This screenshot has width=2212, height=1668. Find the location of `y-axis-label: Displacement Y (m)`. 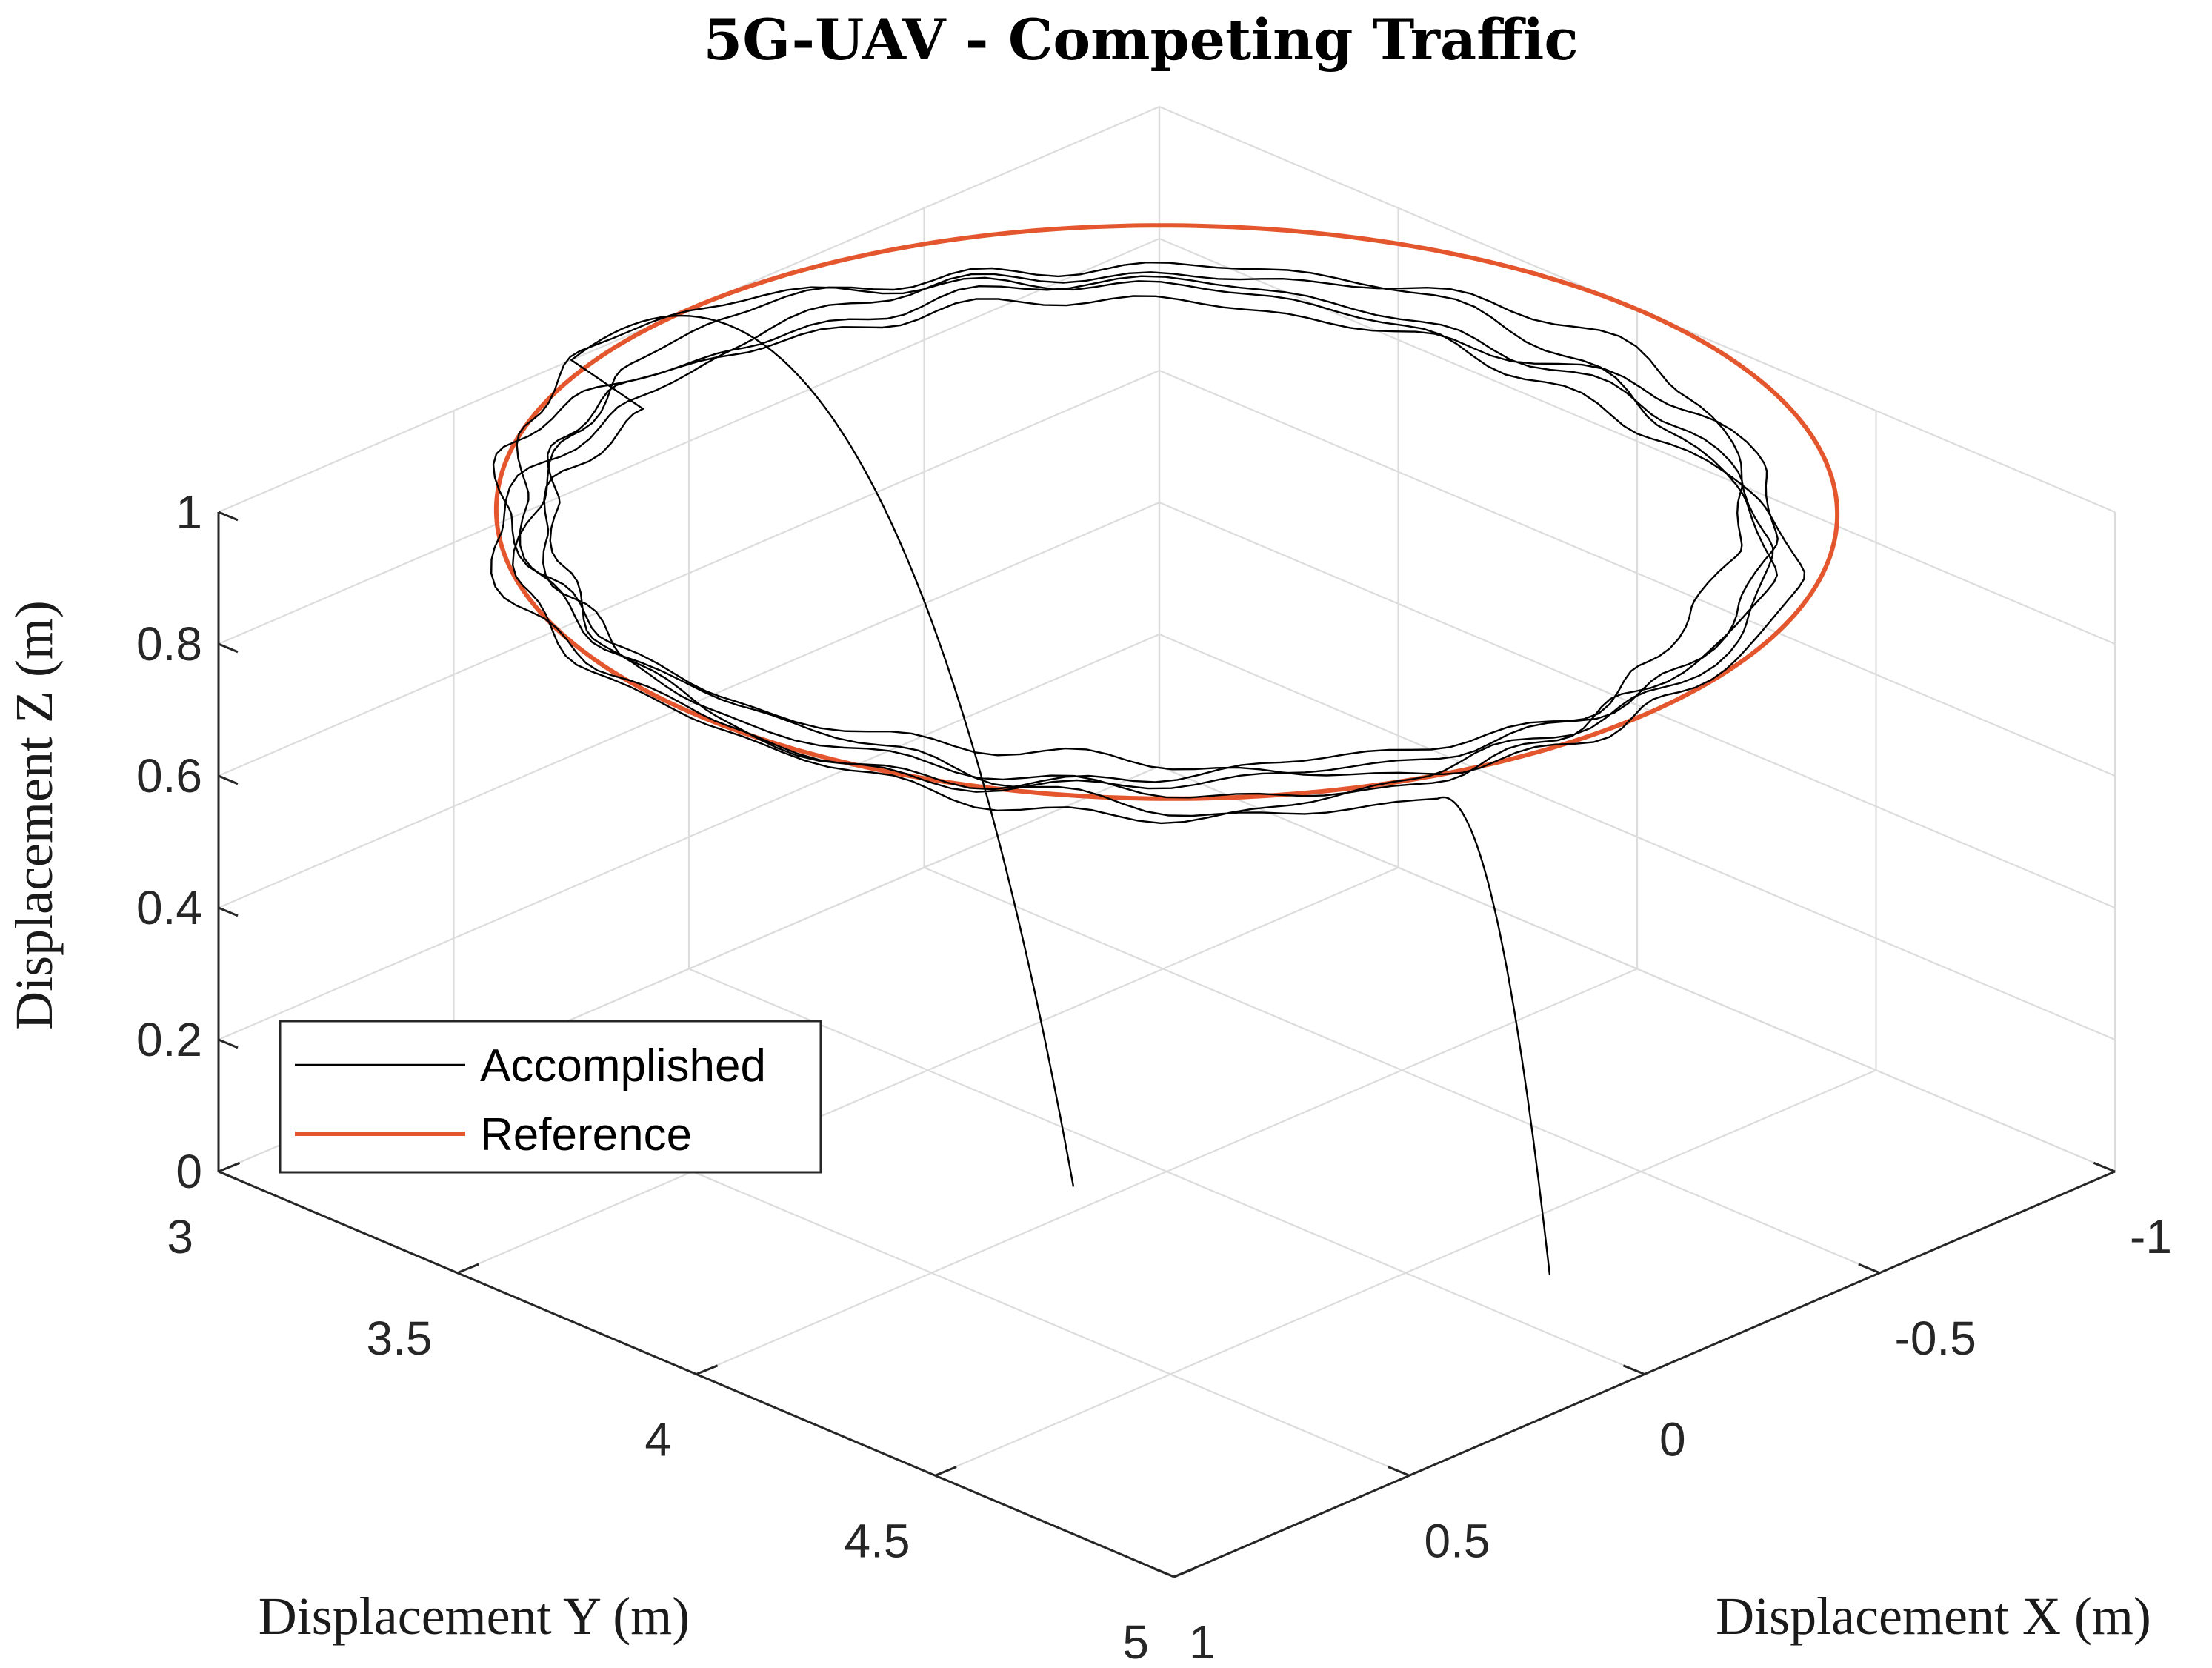

y-axis-label: Displacement Y (m) is located at coordinates (474, 1616).